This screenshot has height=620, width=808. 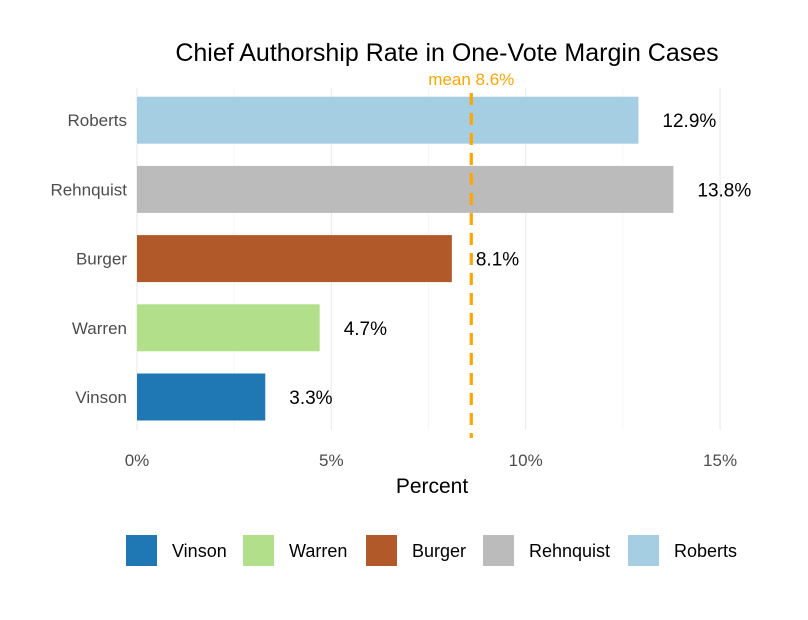 I want to click on legend-label-warren: Warren, so click(x=318, y=551).